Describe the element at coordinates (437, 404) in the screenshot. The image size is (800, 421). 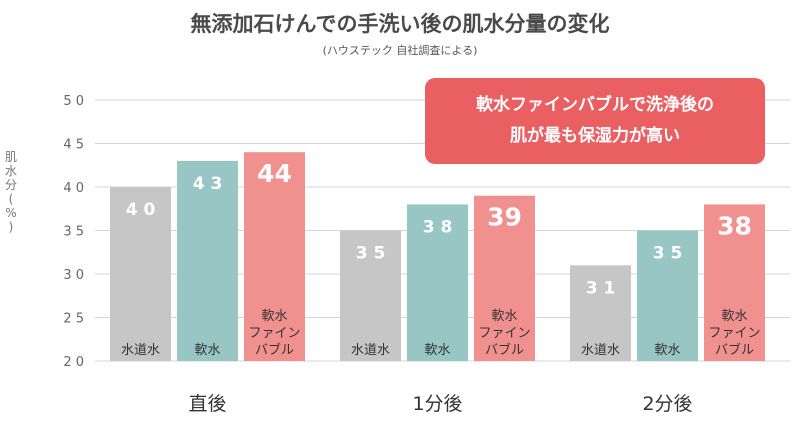
I see `x-category-label: 1分後` at that location.